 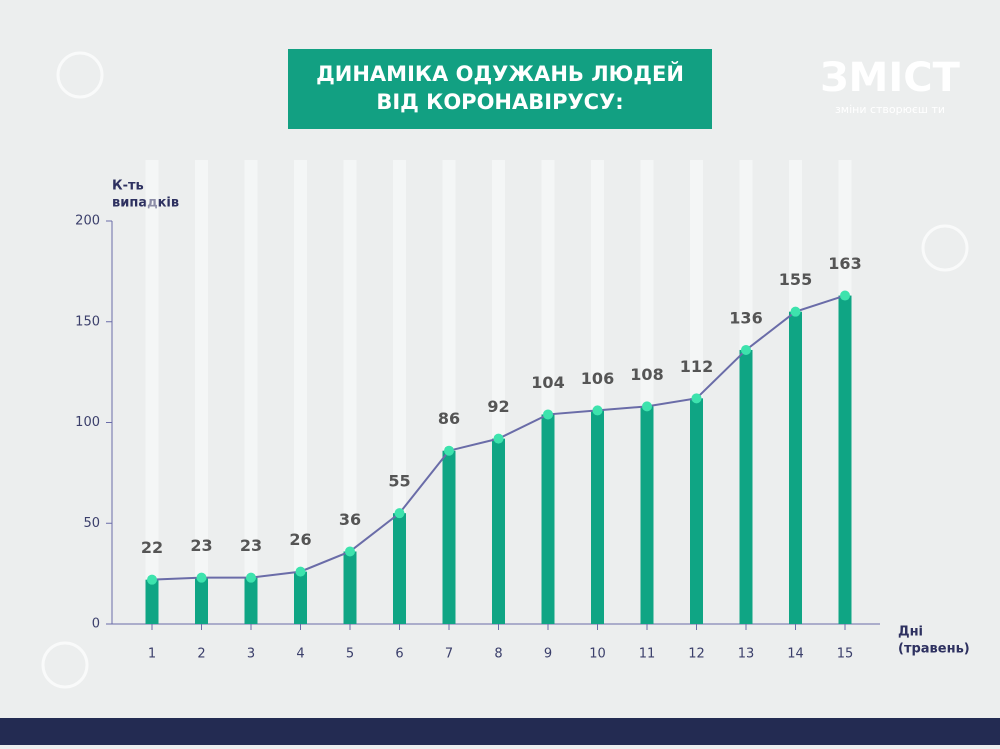 What do you see at coordinates (449, 654) in the screenshot?
I see `x-tick-label: 7` at bounding box center [449, 654].